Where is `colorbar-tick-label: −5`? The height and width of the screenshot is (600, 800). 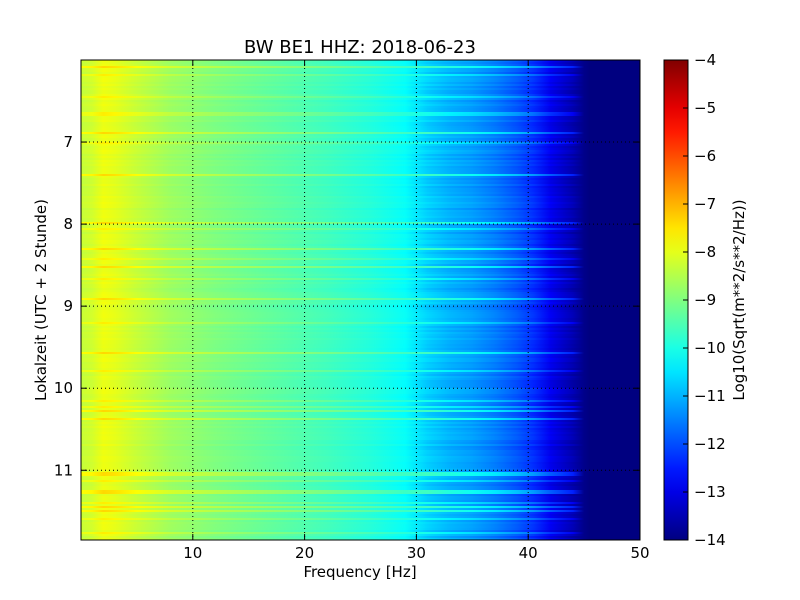 colorbar-tick-label: −5 is located at coordinates (705, 108).